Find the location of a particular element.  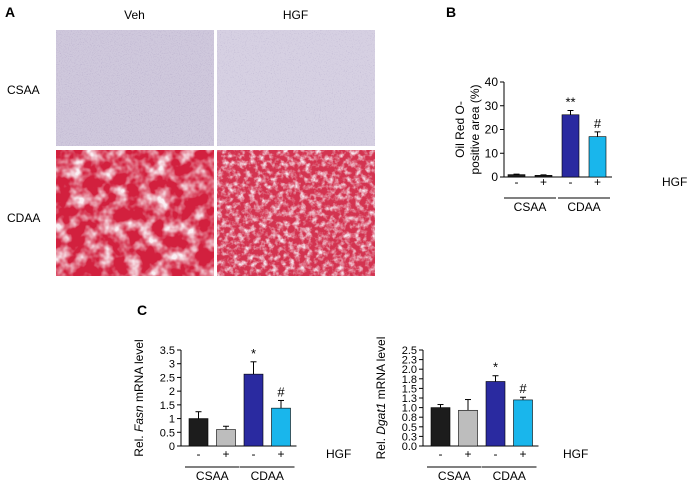

panel-label-c: C is located at coordinates (142, 310).